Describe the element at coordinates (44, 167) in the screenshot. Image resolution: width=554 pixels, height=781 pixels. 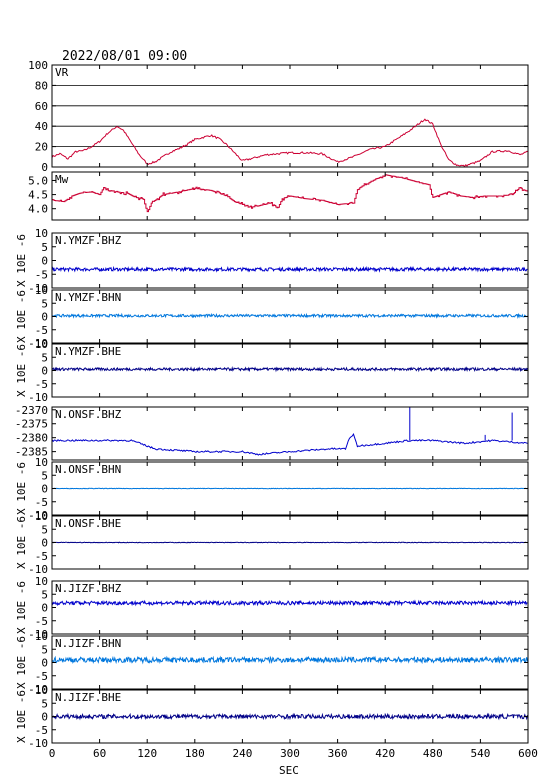
I see `ytick-label-vr-0: 0` at that location.